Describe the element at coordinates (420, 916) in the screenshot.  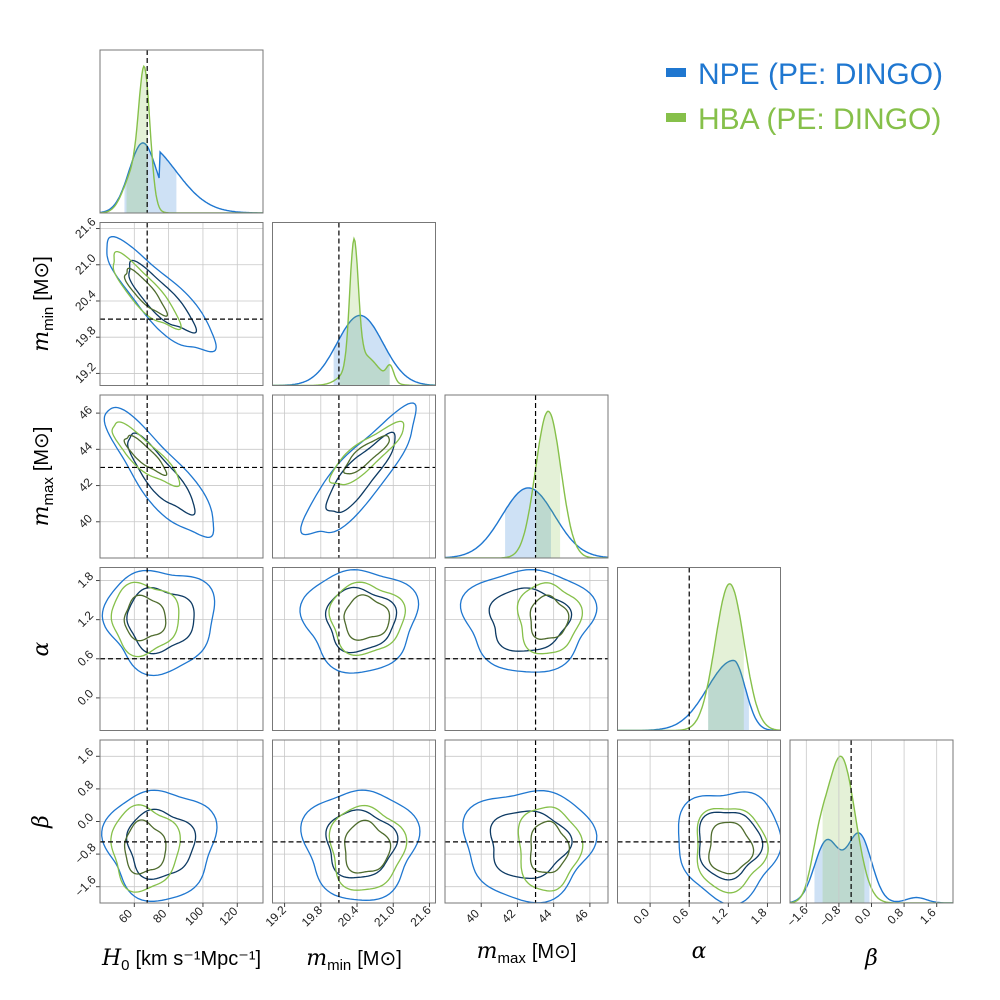
I see `x-tick-label-mmin: 21.6` at that location.